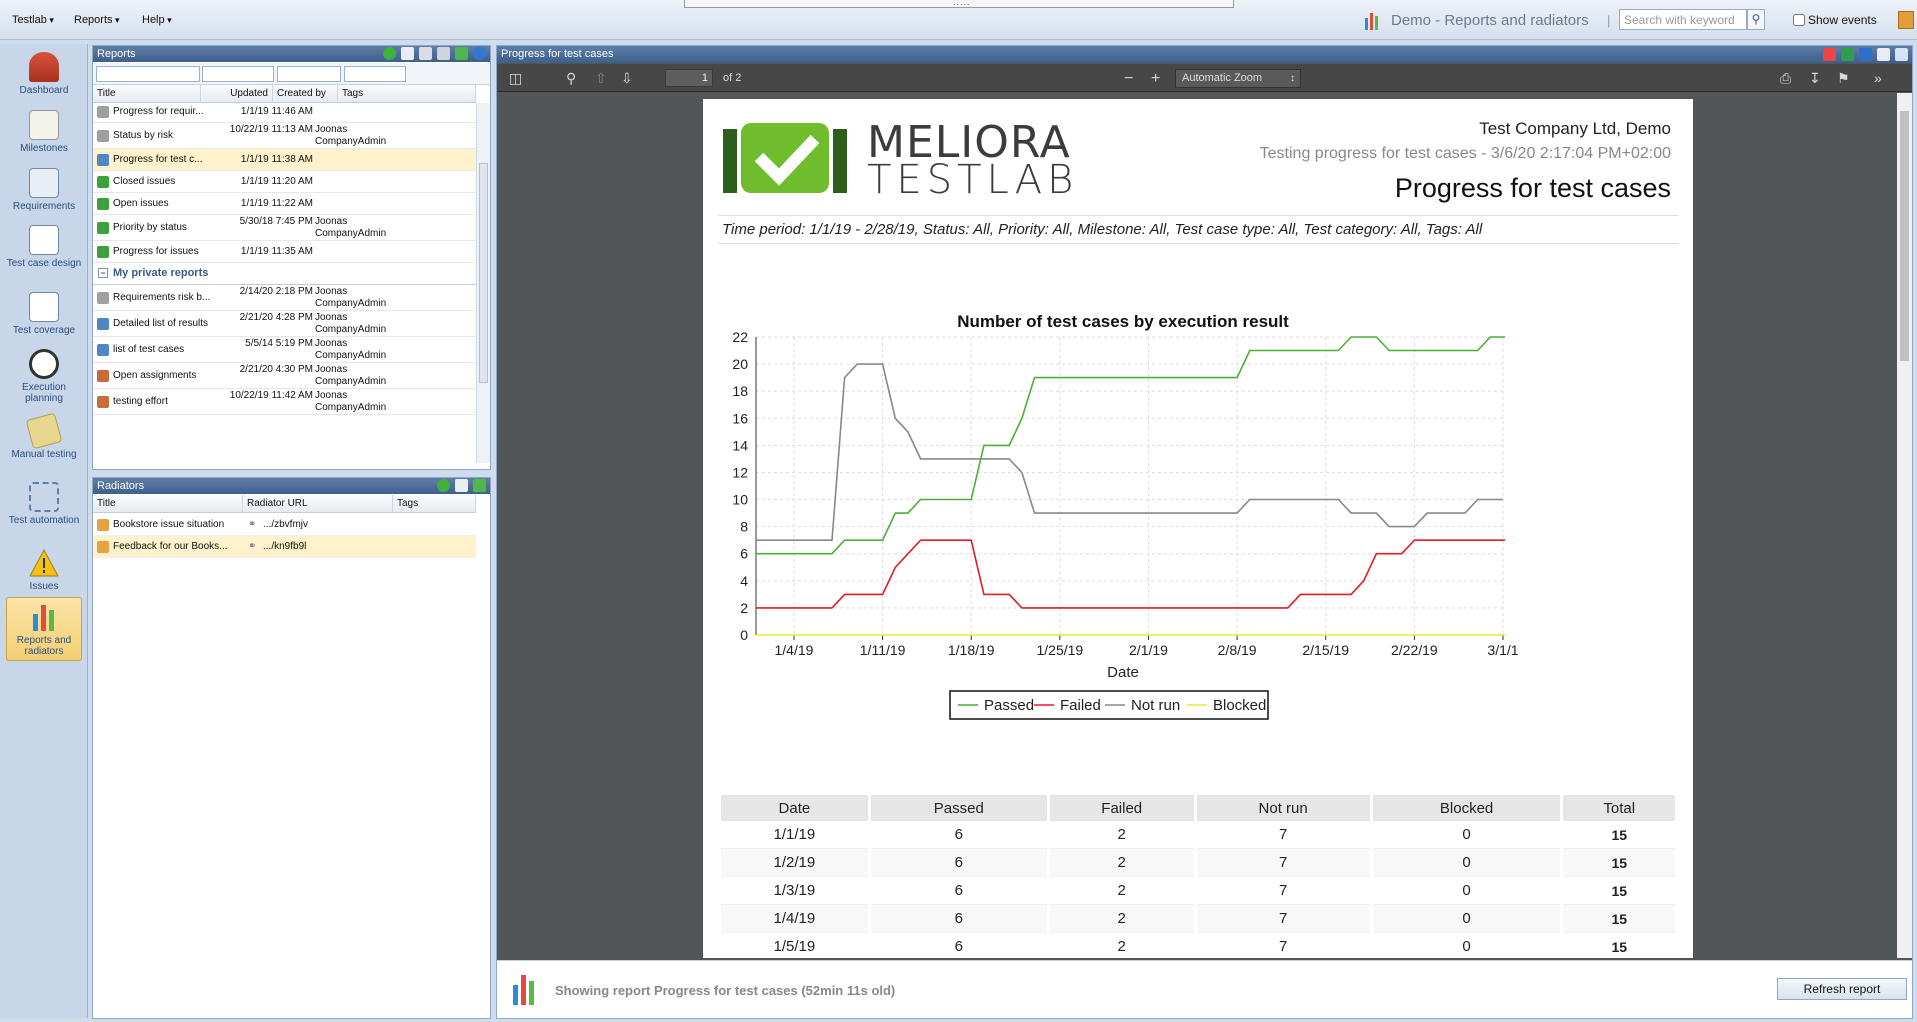  What do you see at coordinates (276, 203) in the screenshot?
I see `report-updated: 1/1/19 11:22 AM` at bounding box center [276, 203].